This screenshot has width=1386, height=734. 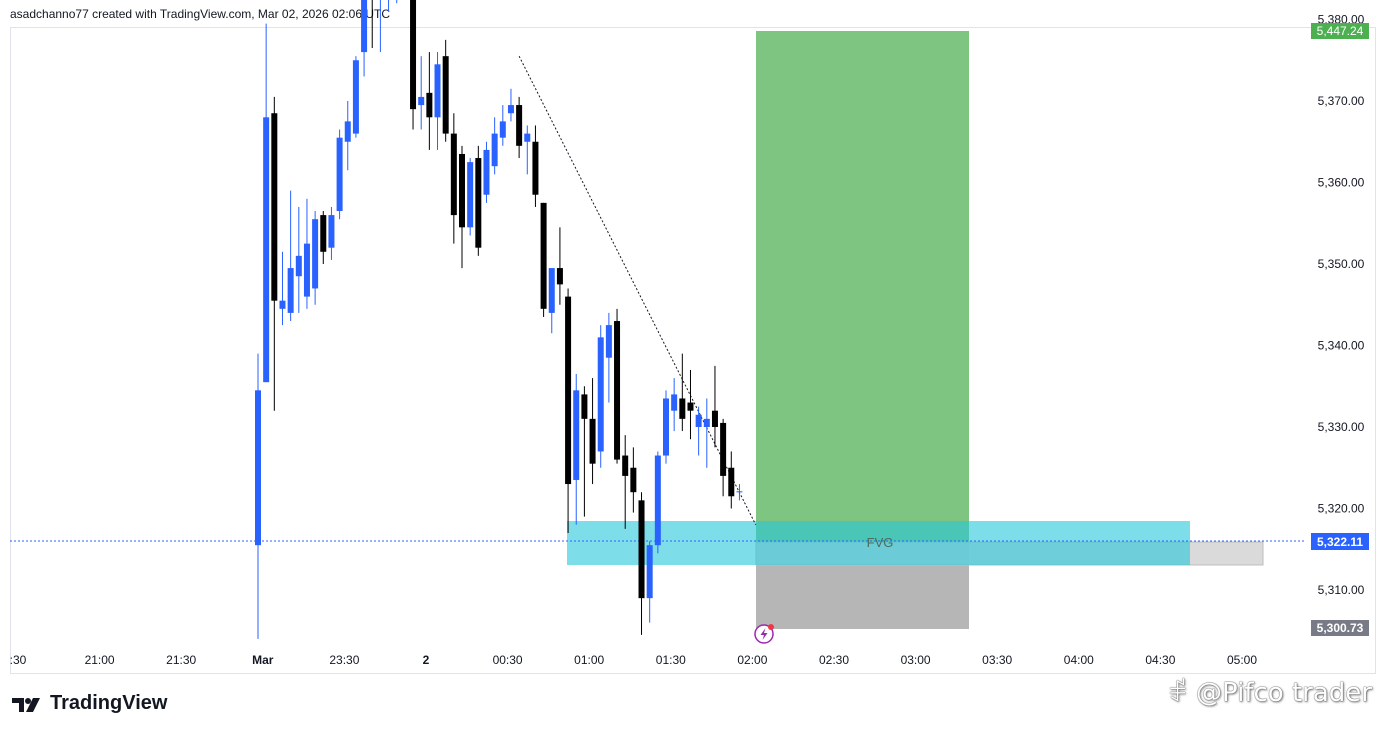 I want to click on price-tick-label: 5,330.00, so click(x=1341, y=427).